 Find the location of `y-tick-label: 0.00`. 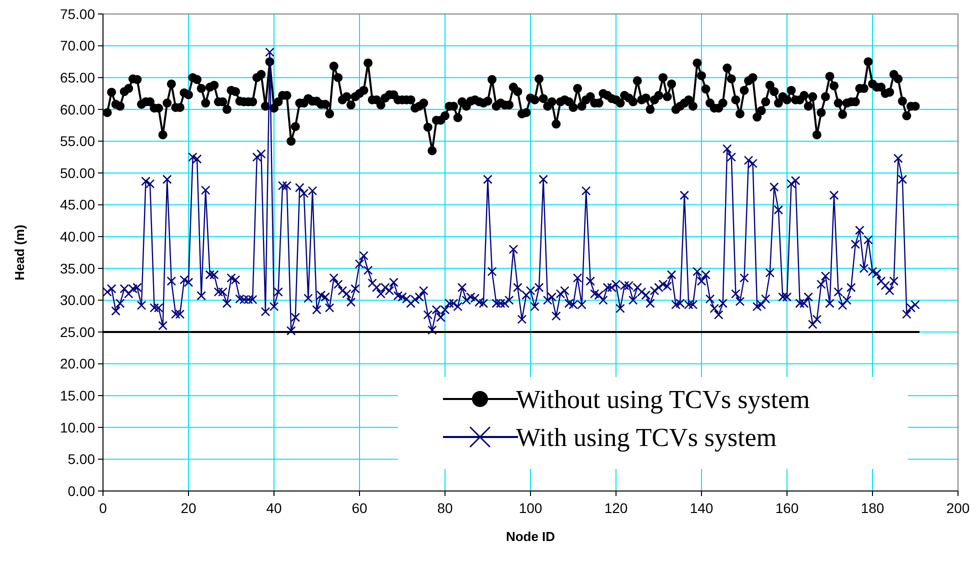

y-tick-label: 0.00 is located at coordinates (82, 490).